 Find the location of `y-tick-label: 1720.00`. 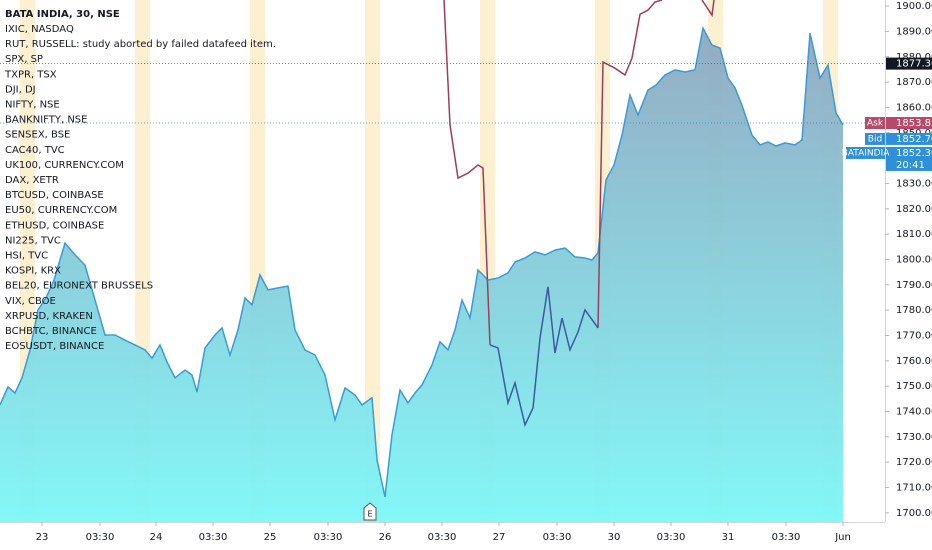

y-tick-label: 1720.00 is located at coordinates (914, 462).